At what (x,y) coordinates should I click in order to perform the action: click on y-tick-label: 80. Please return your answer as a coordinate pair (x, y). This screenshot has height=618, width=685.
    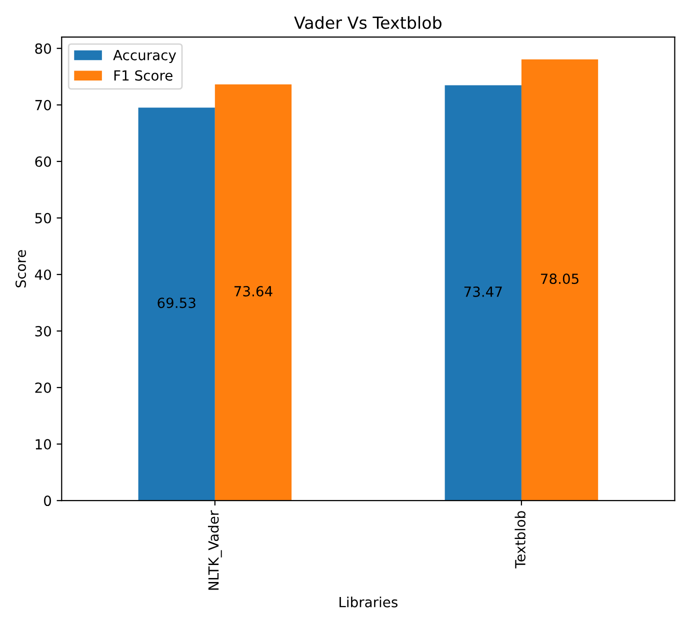
    Looking at the image, I should click on (43, 48).